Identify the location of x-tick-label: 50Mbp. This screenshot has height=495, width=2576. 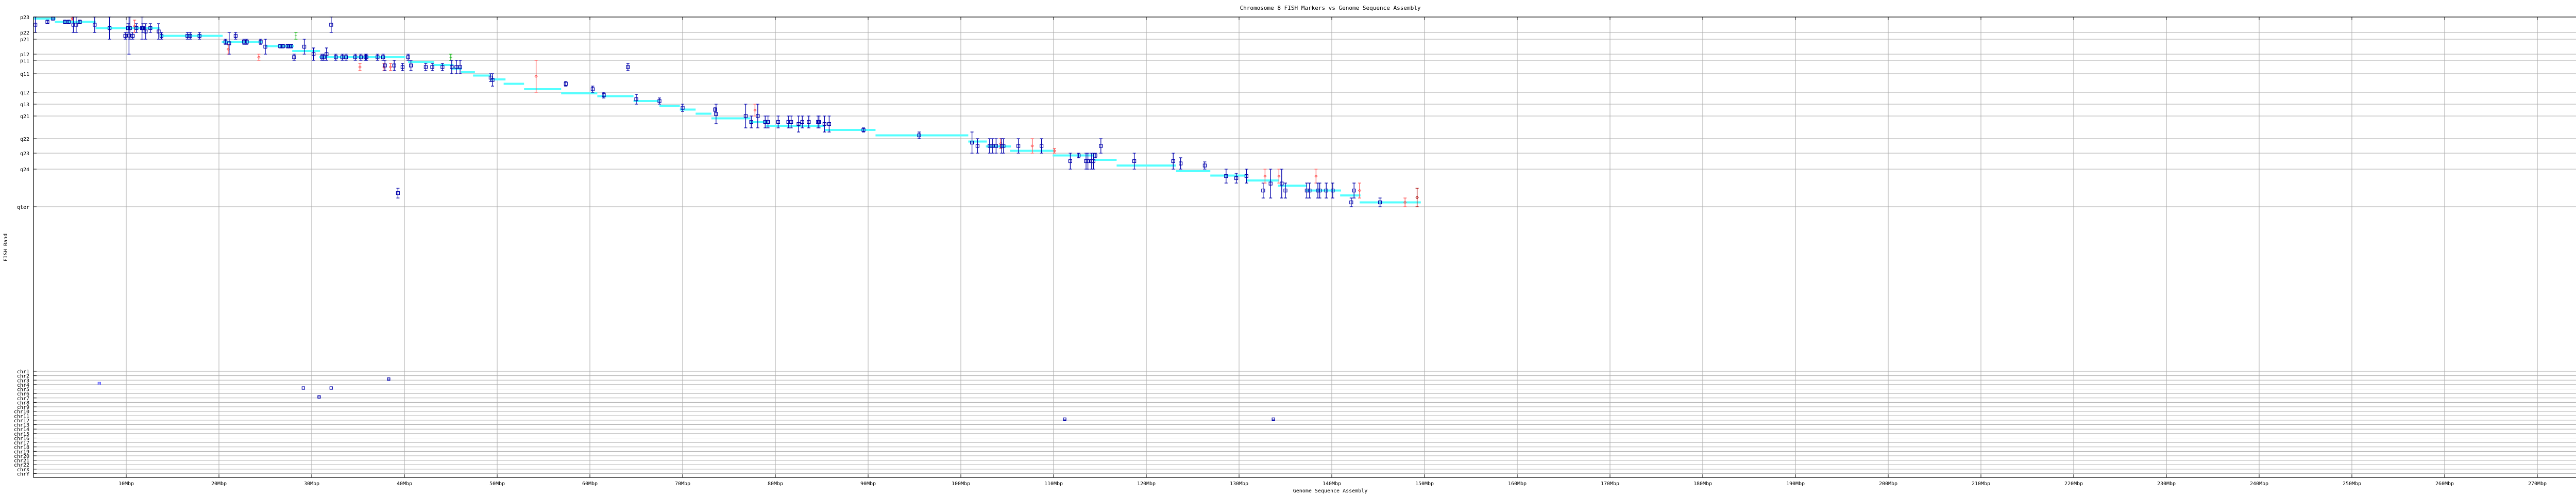
(497, 484).